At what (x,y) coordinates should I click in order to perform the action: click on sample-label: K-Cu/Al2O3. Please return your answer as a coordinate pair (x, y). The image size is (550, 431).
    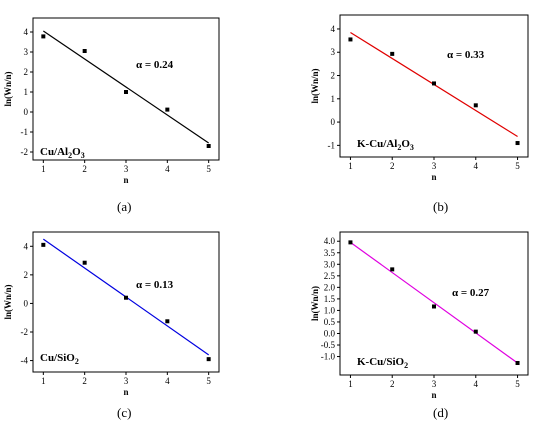
    Looking at the image, I should click on (385, 145).